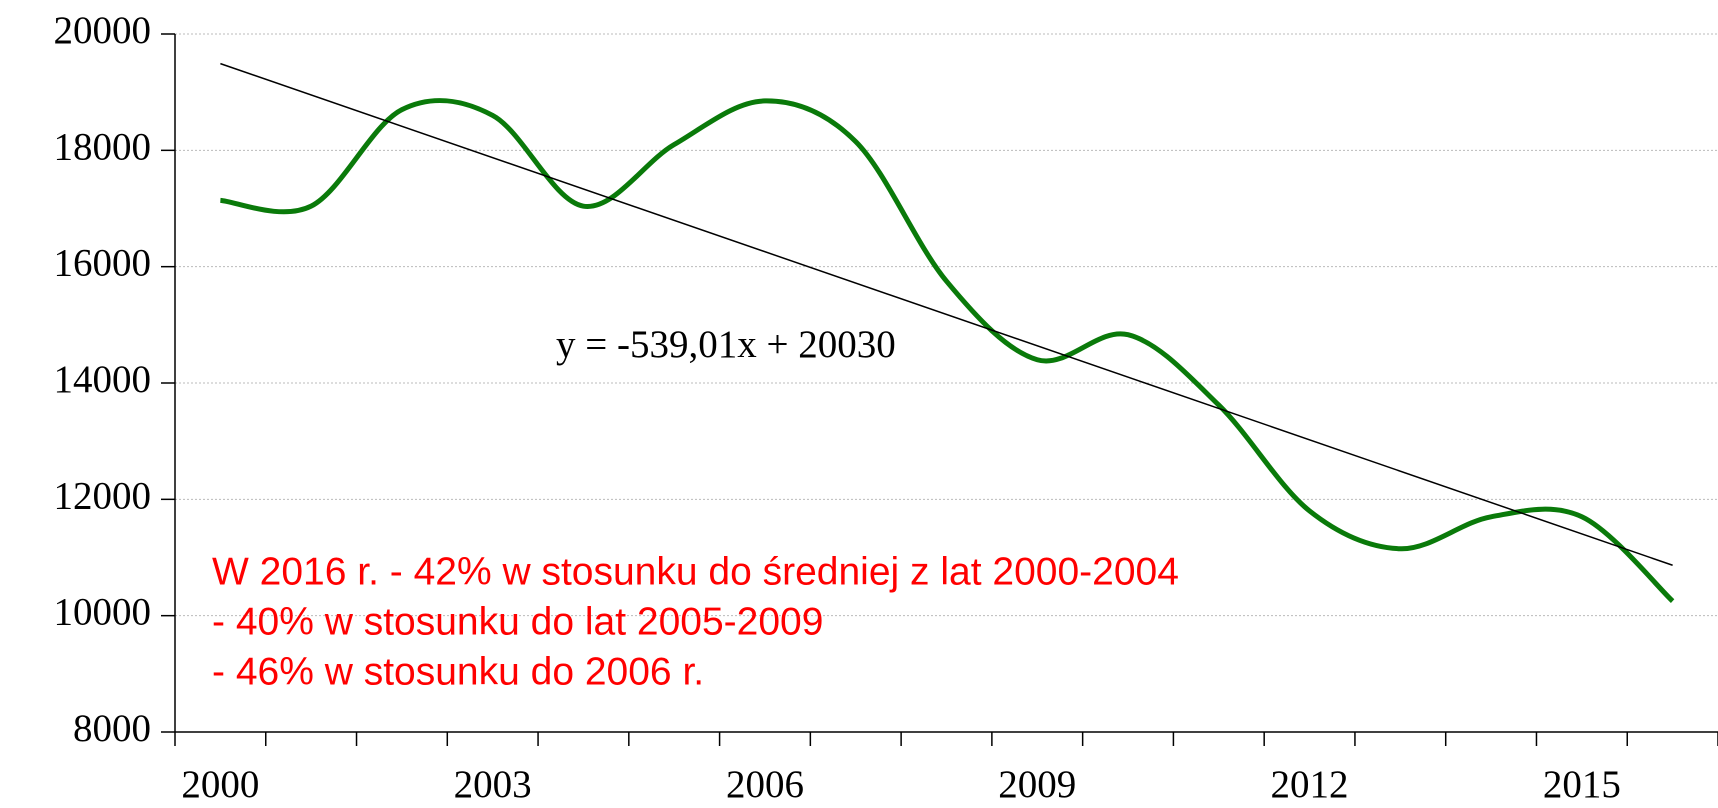  What do you see at coordinates (103, 612) in the screenshot?
I see `y-tick-label: 10000` at bounding box center [103, 612].